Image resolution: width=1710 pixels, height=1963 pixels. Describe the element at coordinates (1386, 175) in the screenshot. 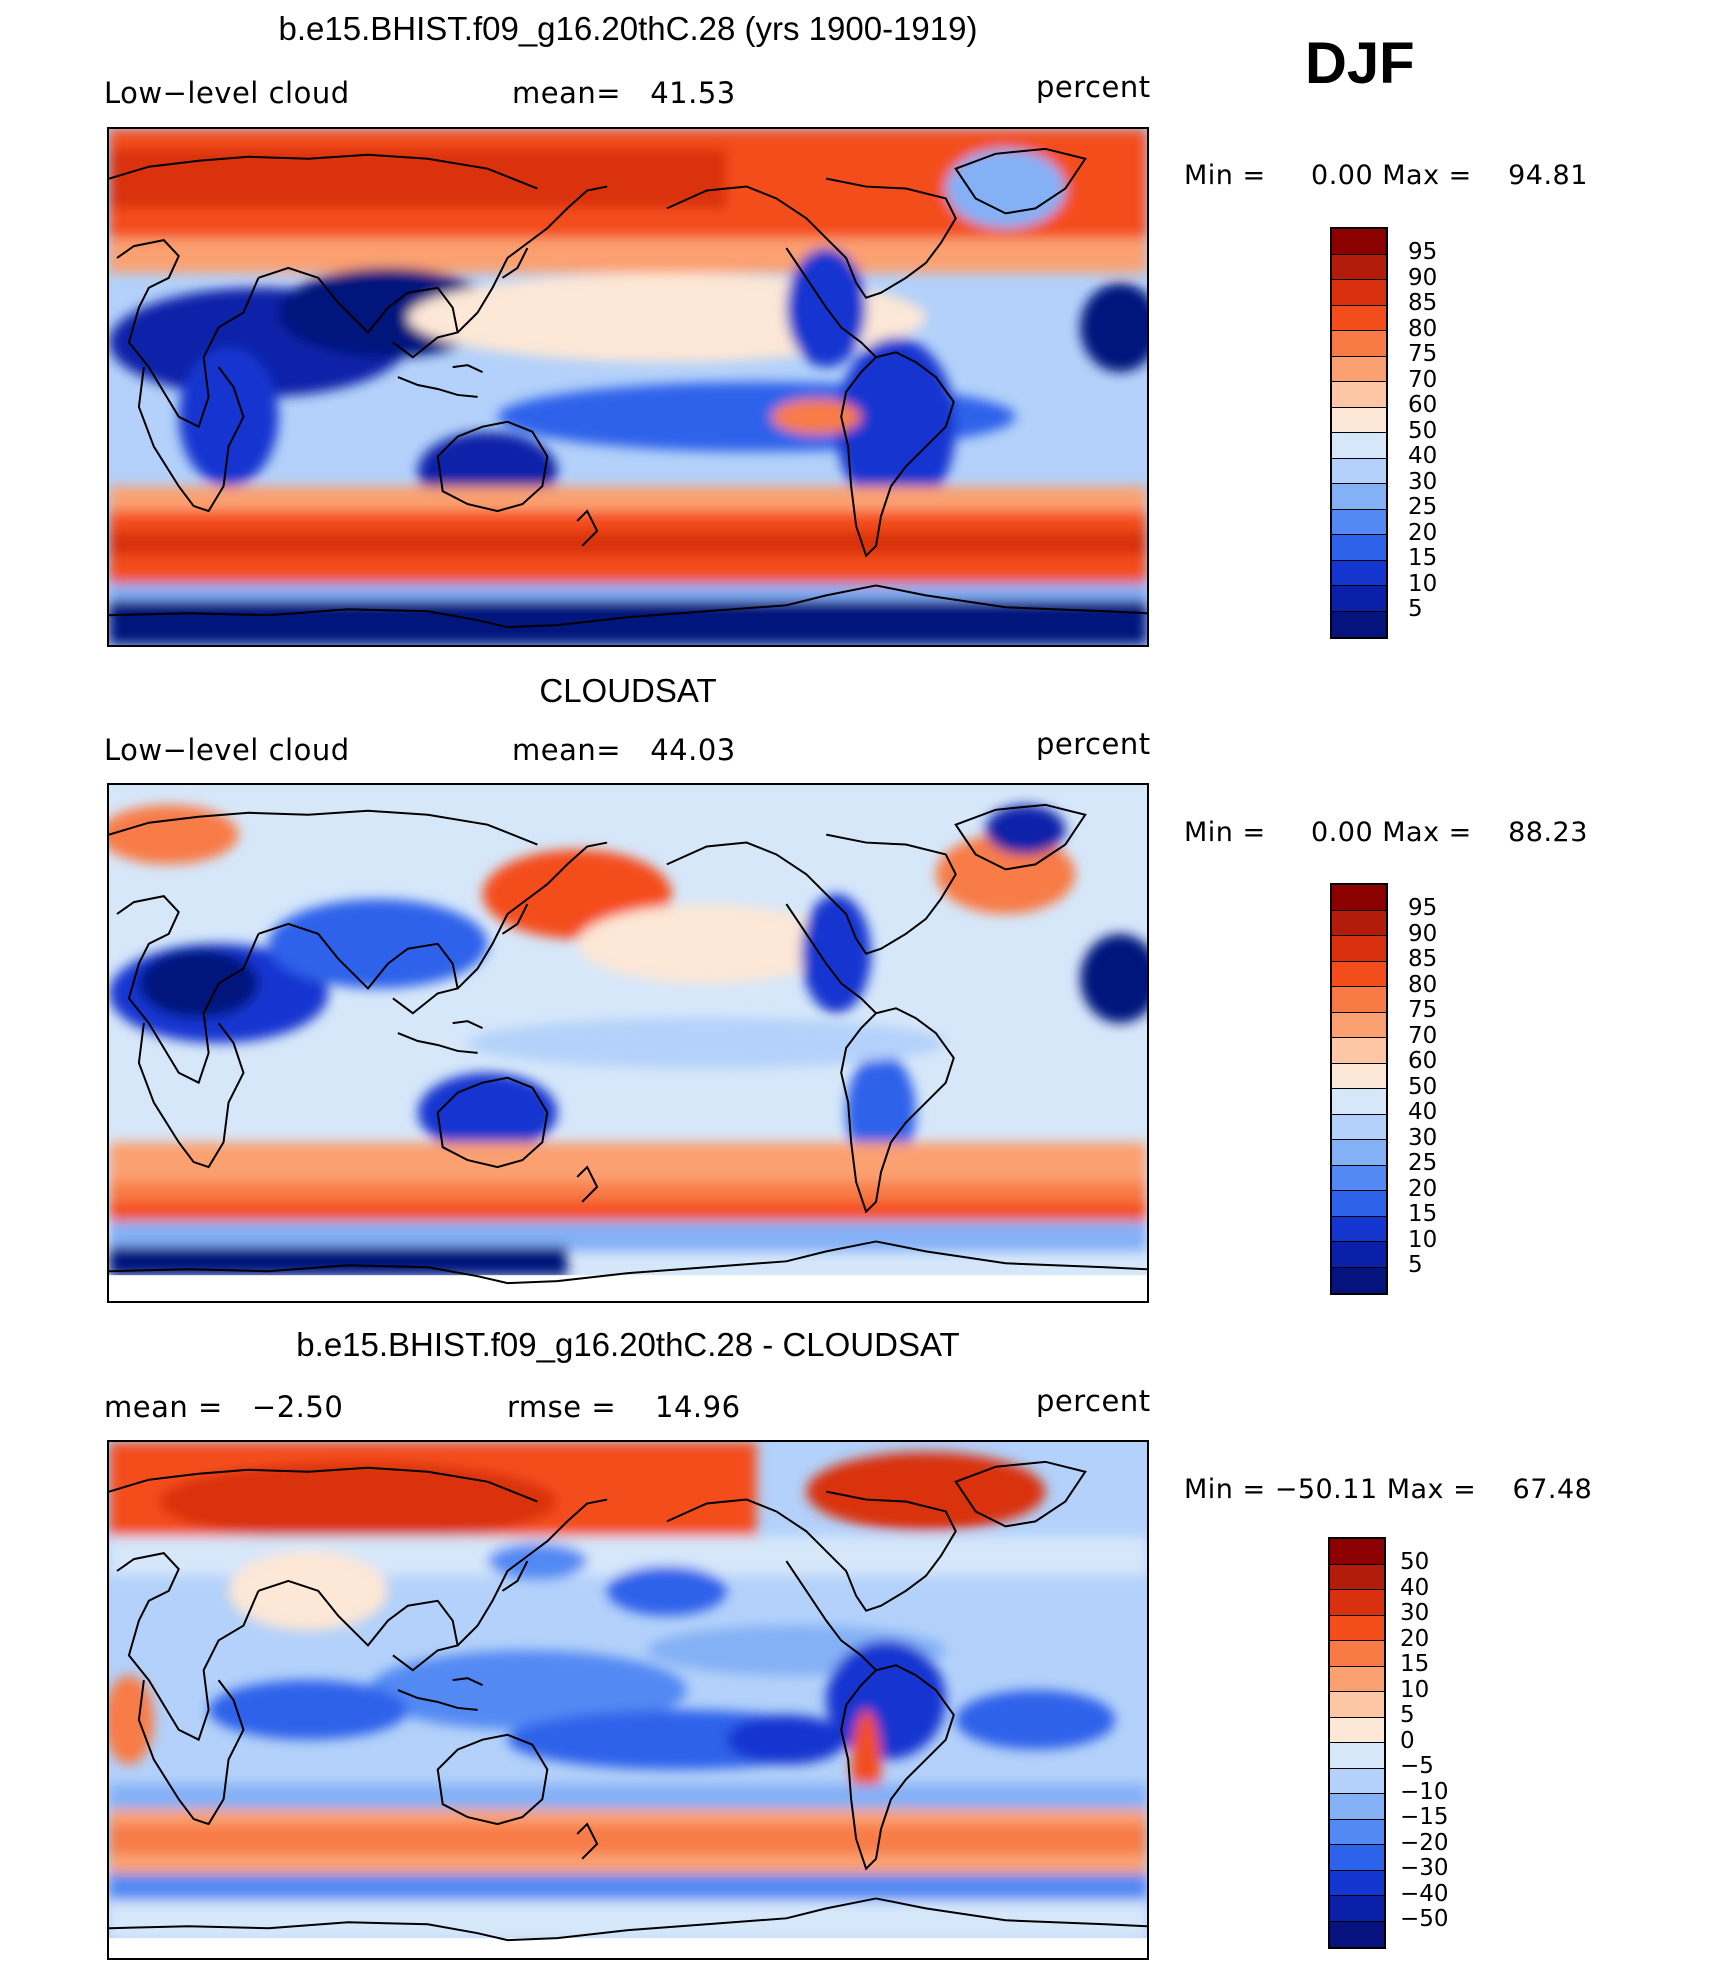

I see `panel-minmax: Min = 0.00 Max = 94.81` at that location.